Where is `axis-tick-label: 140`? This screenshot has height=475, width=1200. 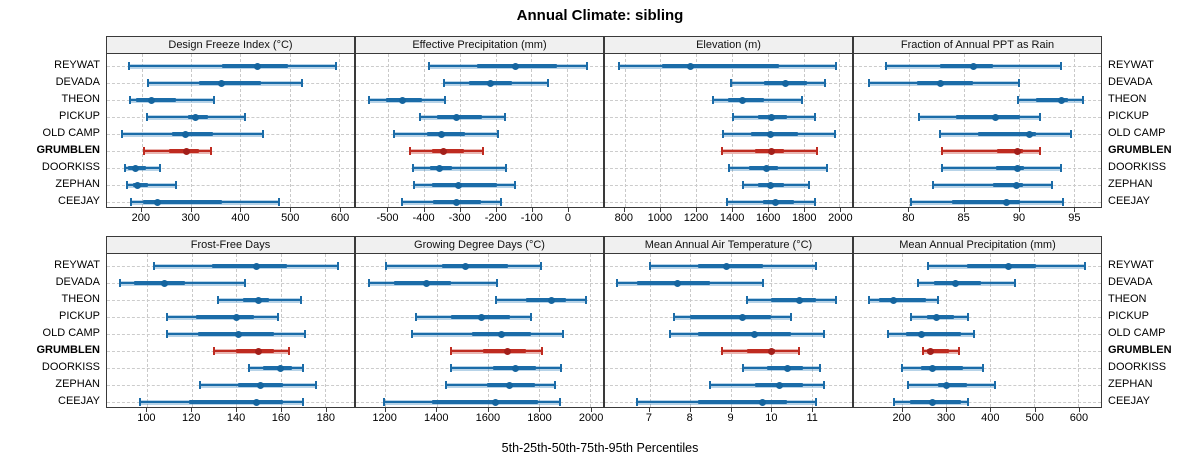 axis-tick-label: 140 is located at coordinates (236, 418).